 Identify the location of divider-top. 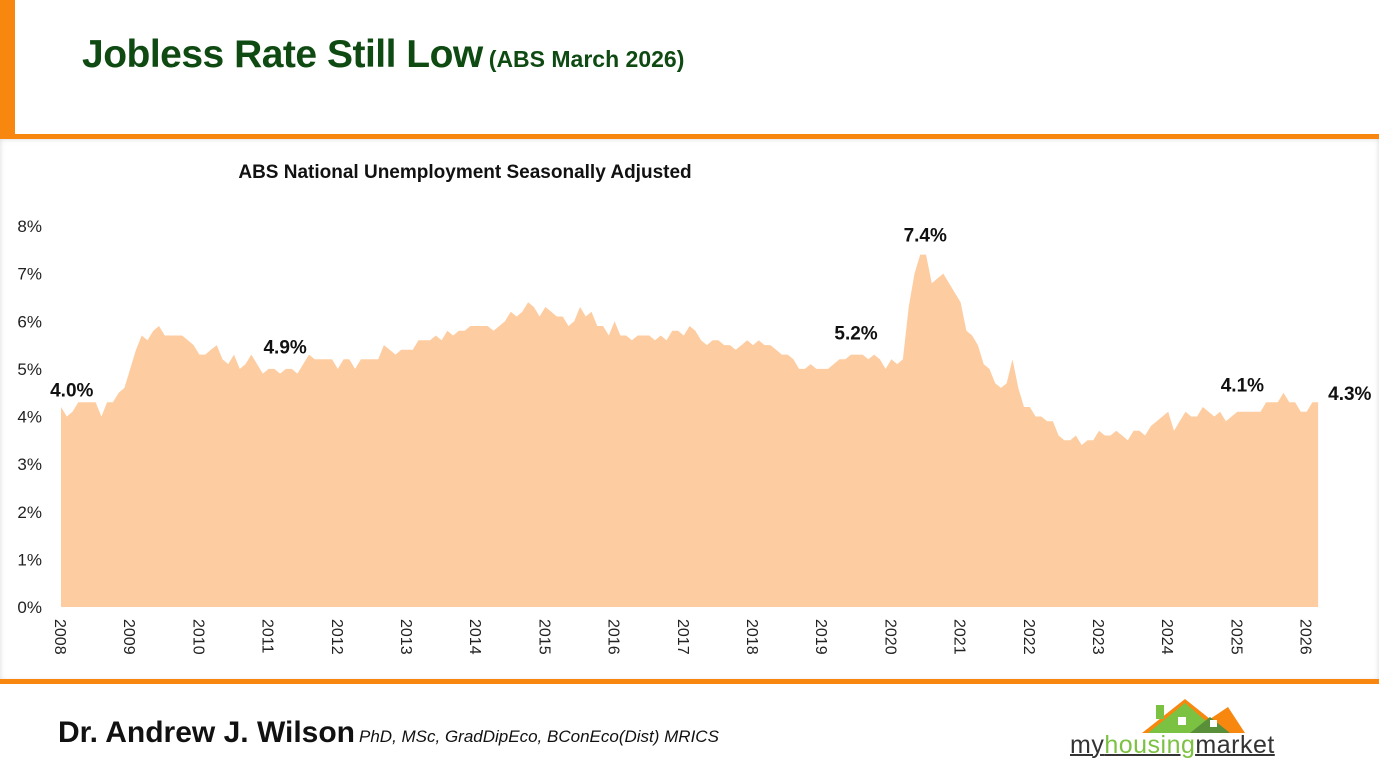
(689, 136).